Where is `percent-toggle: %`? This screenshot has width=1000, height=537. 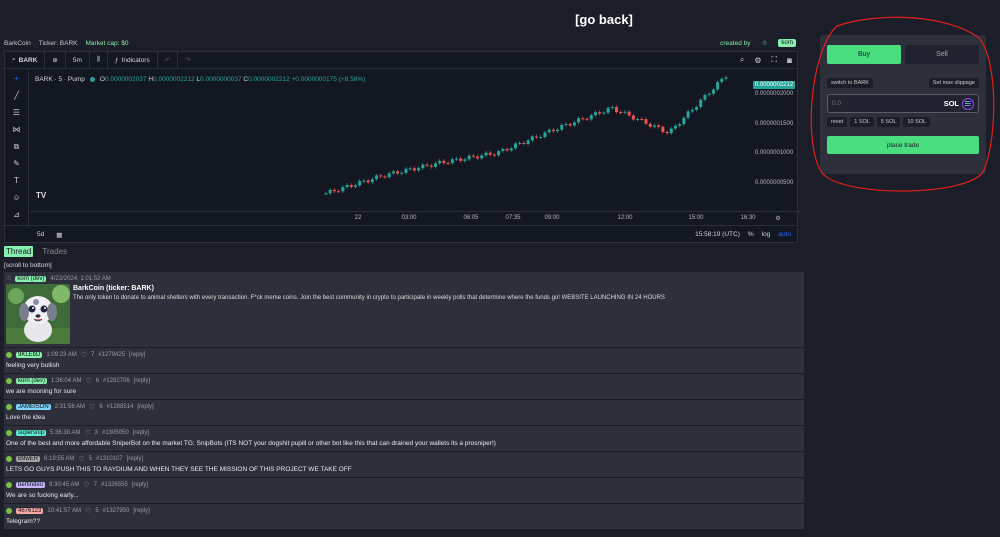
percent-toggle: % is located at coordinates (750, 234).